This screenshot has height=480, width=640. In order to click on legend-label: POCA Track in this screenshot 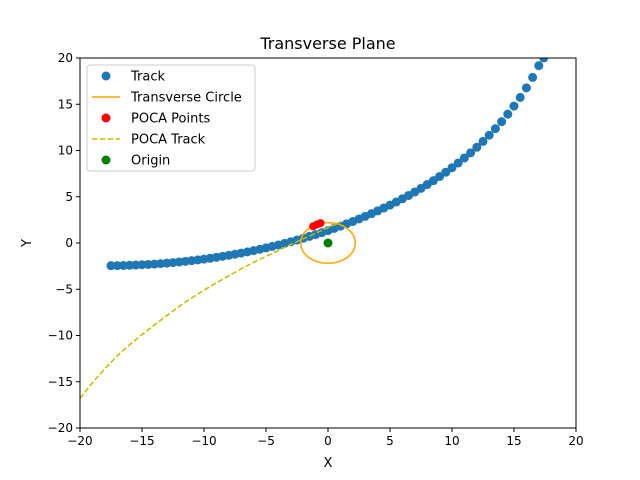, I will do `click(168, 140)`.